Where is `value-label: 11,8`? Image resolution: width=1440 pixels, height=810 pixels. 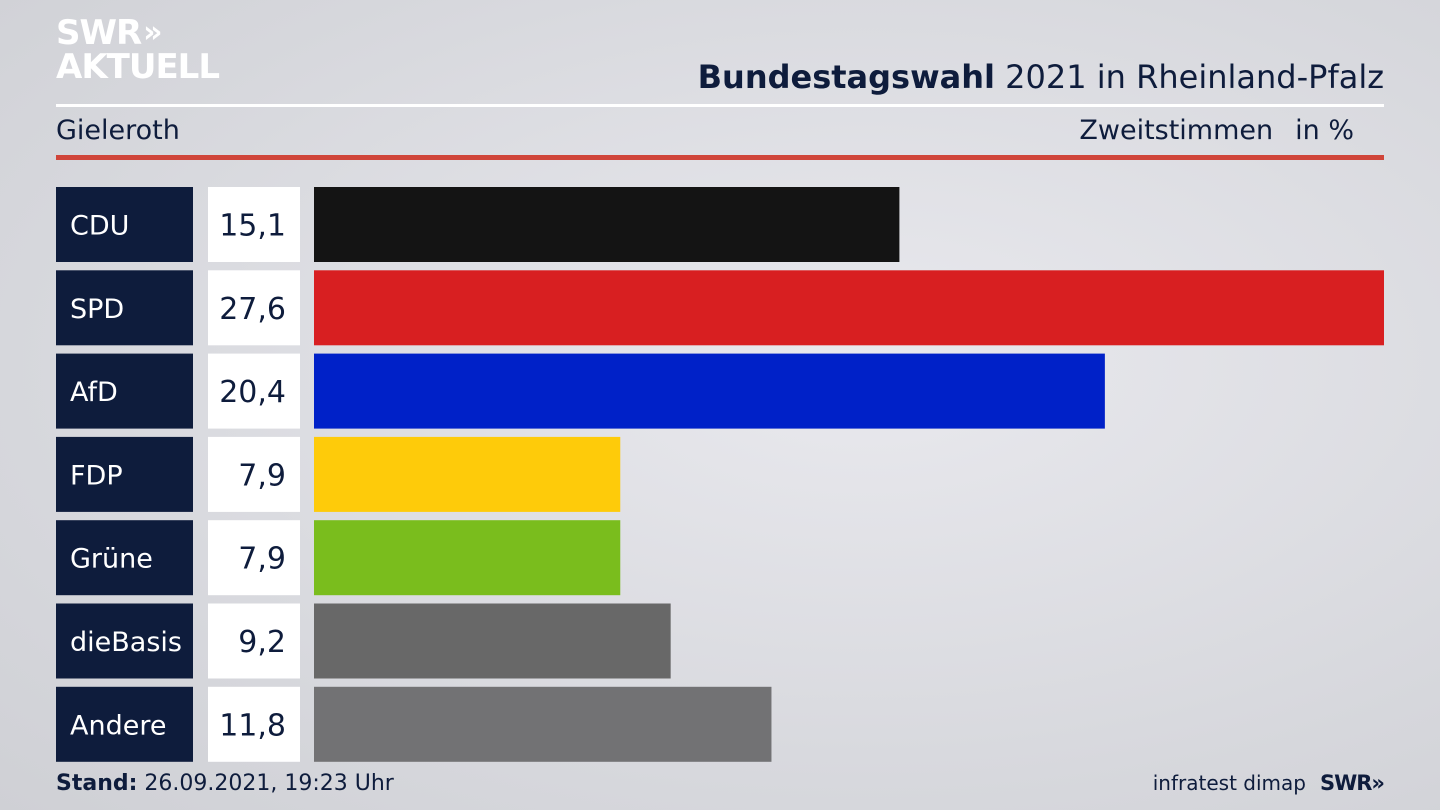
value-label: 11,8 is located at coordinates (252, 725).